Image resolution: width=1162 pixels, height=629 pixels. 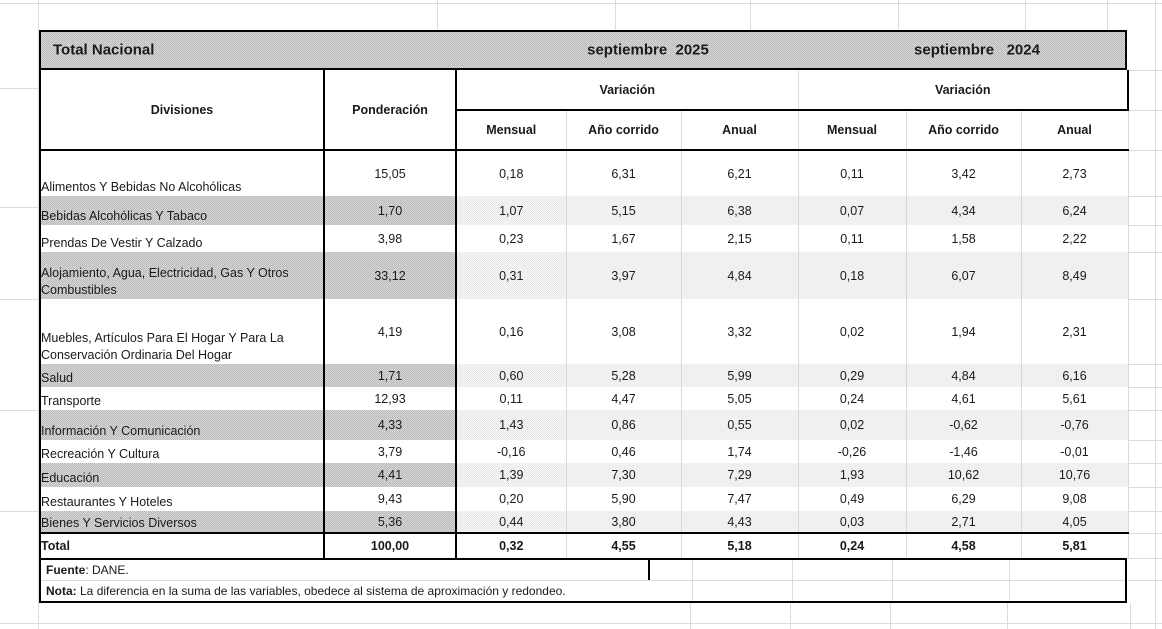 What do you see at coordinates (511, 425) in the screenshot?
I see `value-cell: 1,43` at bounding box center [511, 425].